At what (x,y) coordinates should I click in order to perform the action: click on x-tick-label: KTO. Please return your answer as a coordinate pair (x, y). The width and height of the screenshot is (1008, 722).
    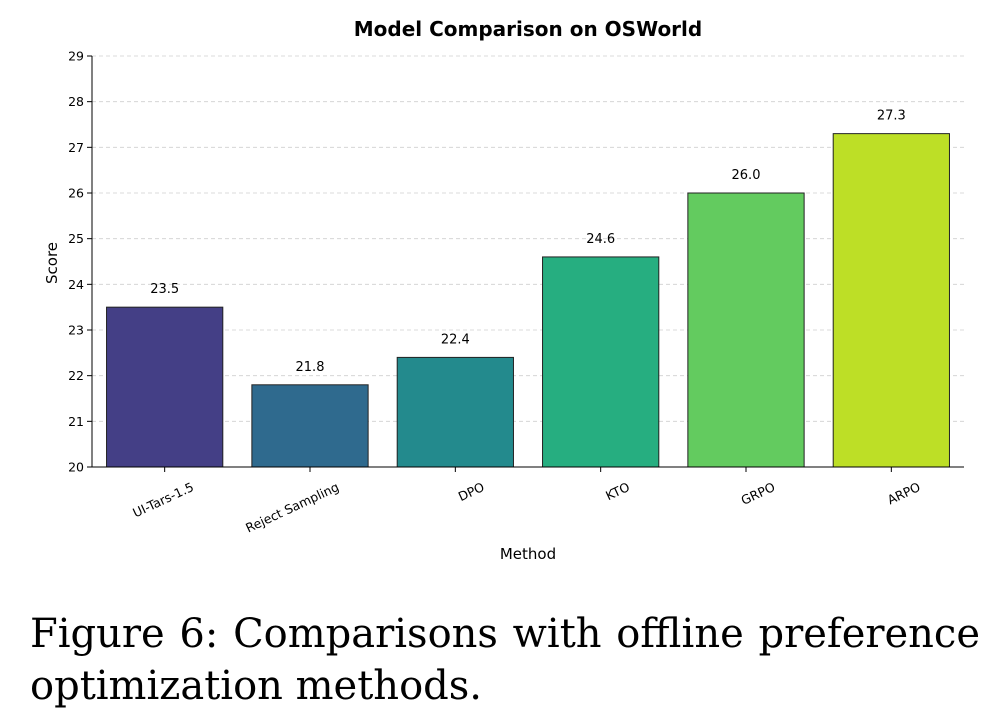
    Looking at the image, I should click on (617, 491).